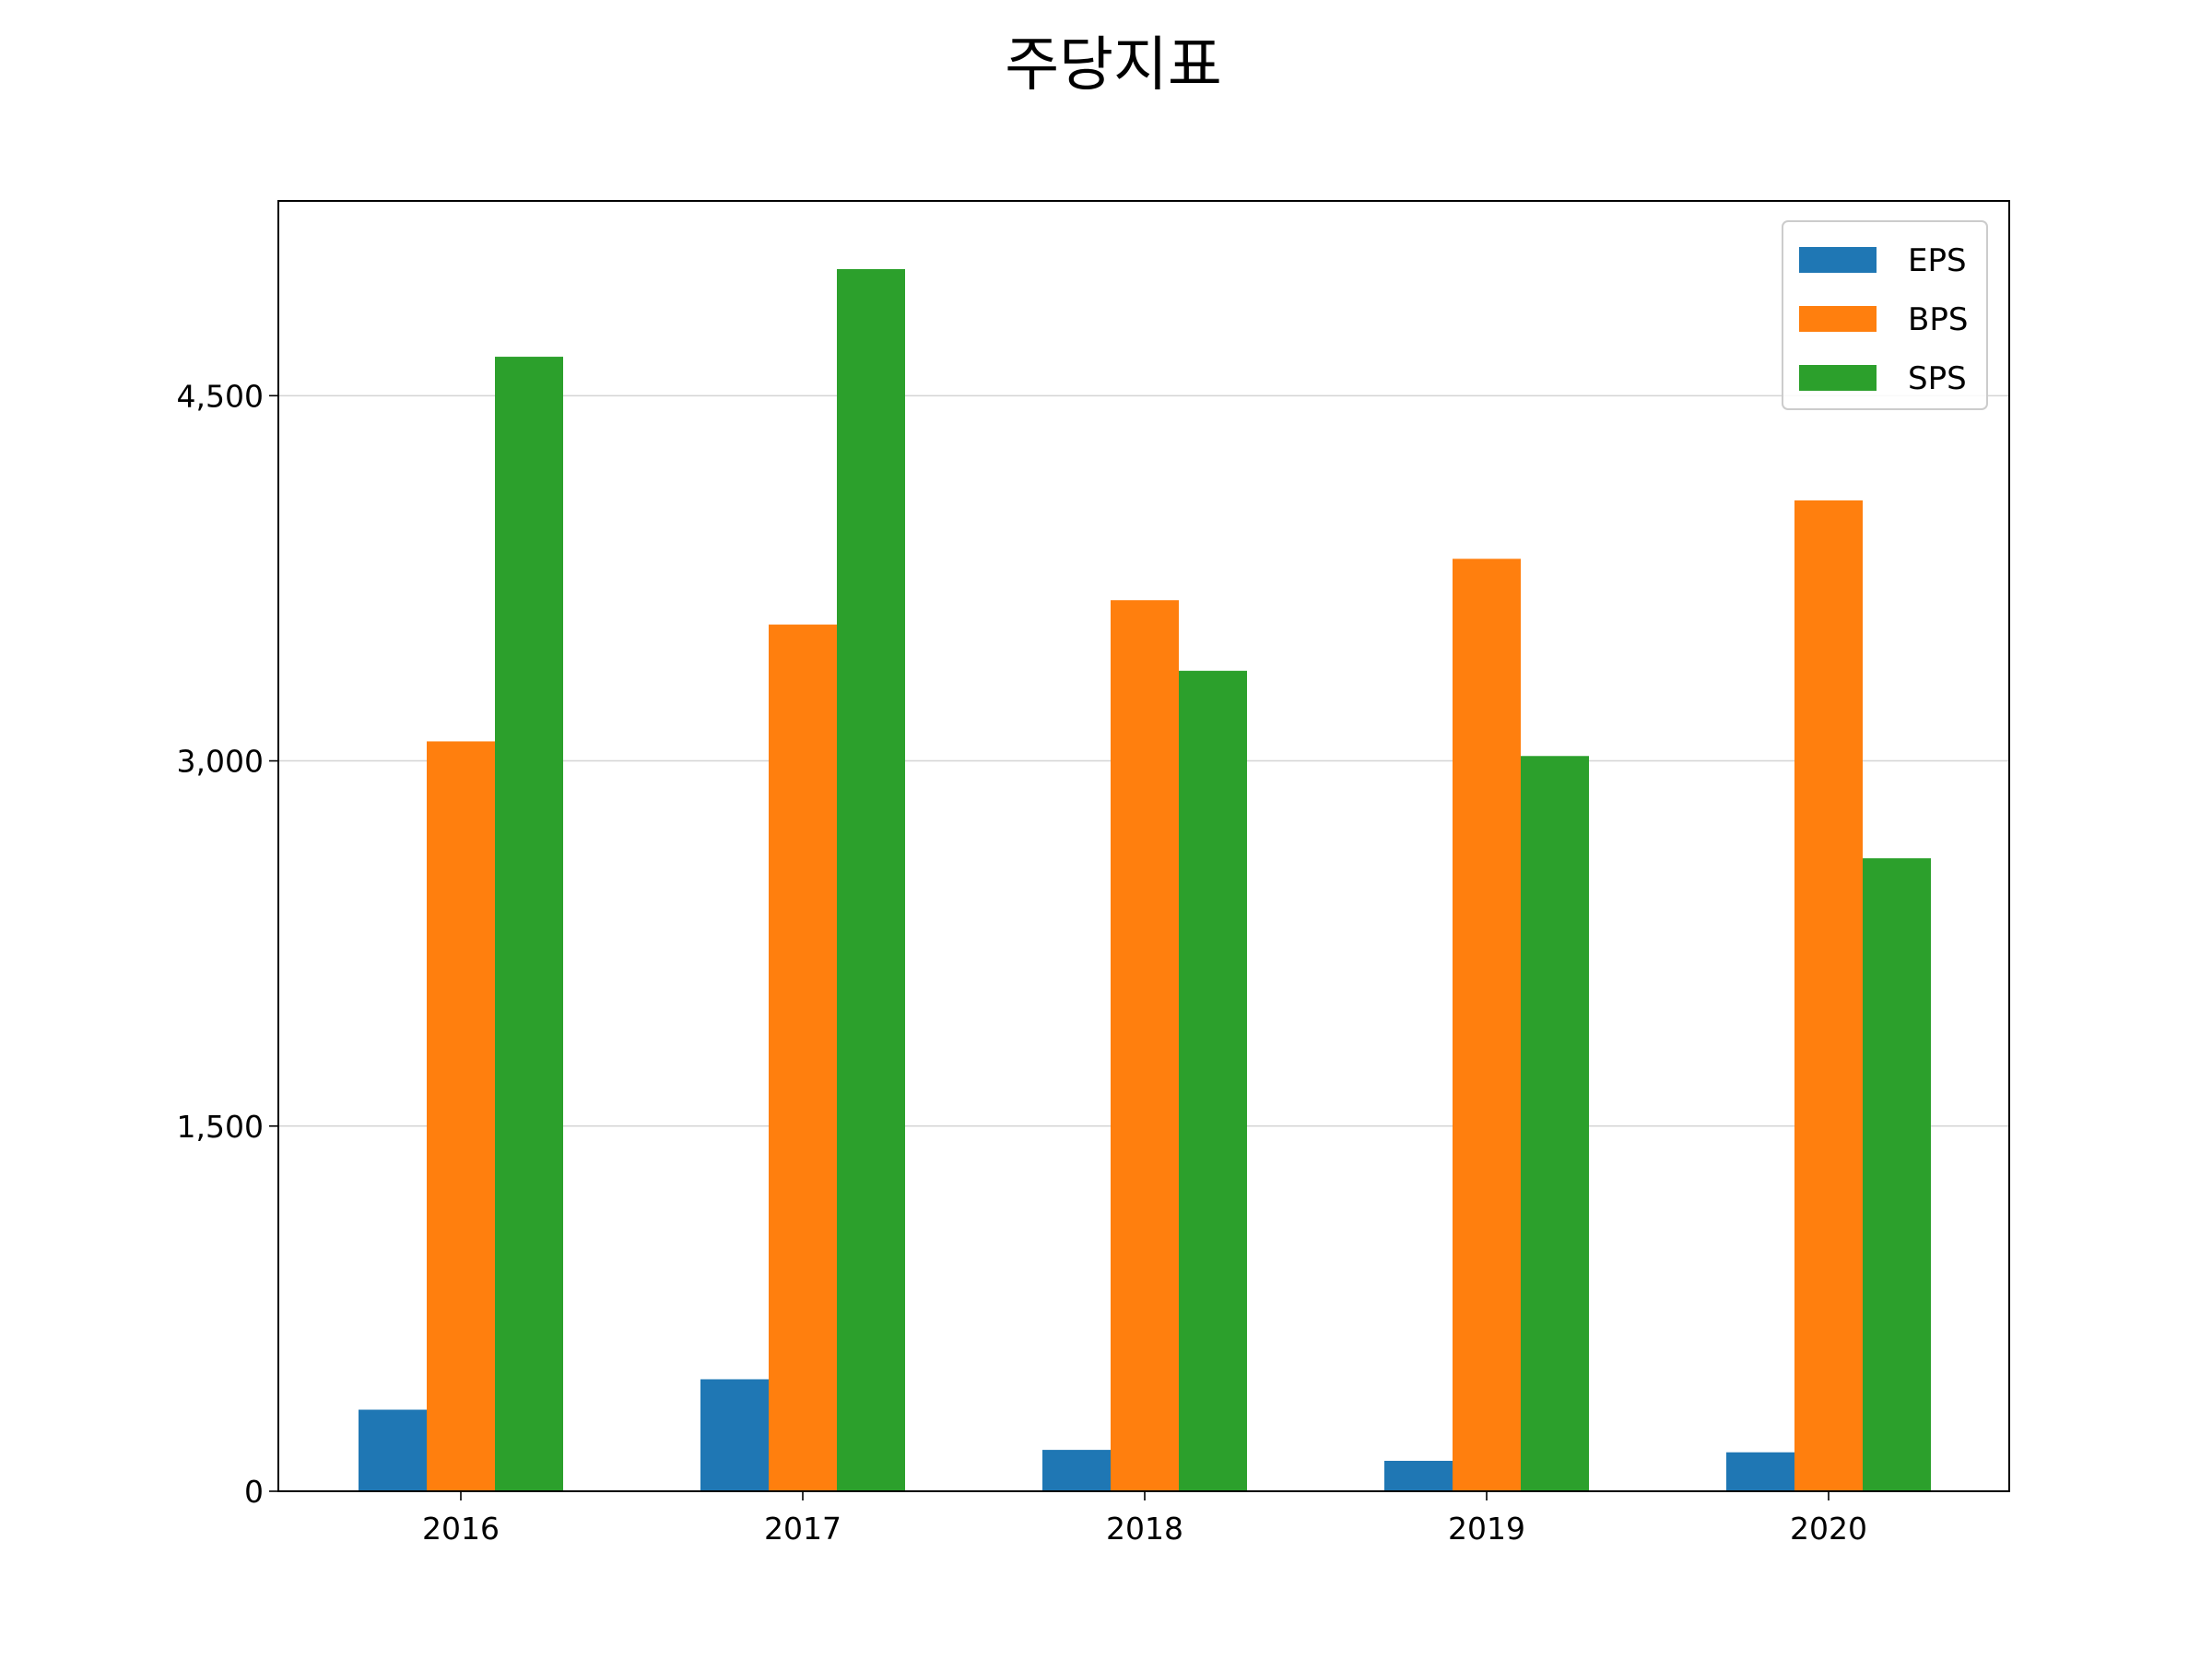 This screenshot has height=1659, width=2212. Describe the element at coordinates (734, 1435) in the screenshot. I see `bar-eps-2017` at that location.